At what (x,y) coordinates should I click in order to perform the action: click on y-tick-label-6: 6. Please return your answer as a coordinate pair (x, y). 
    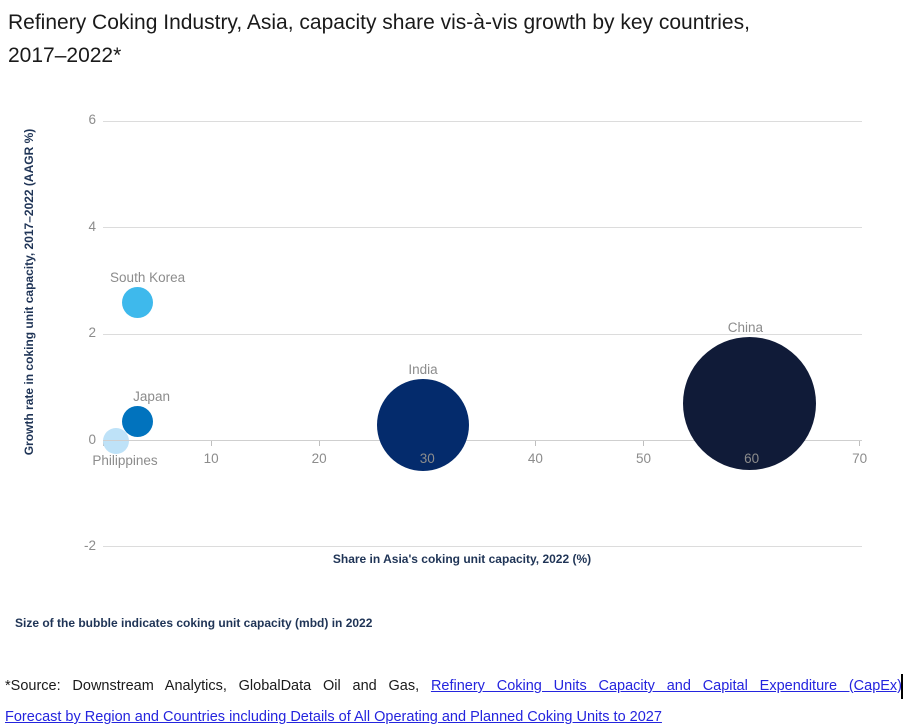
    Looking at the image, I should click on (92, 120).